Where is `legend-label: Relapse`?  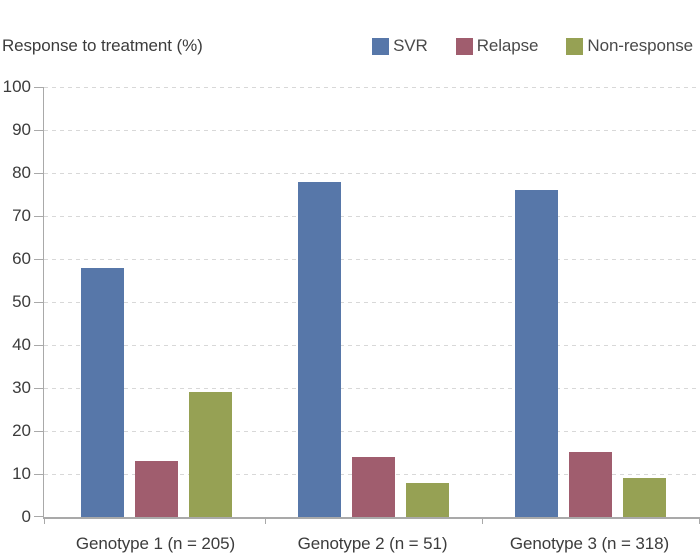
legend-label: Relapse is located at coordinates (507, 45).